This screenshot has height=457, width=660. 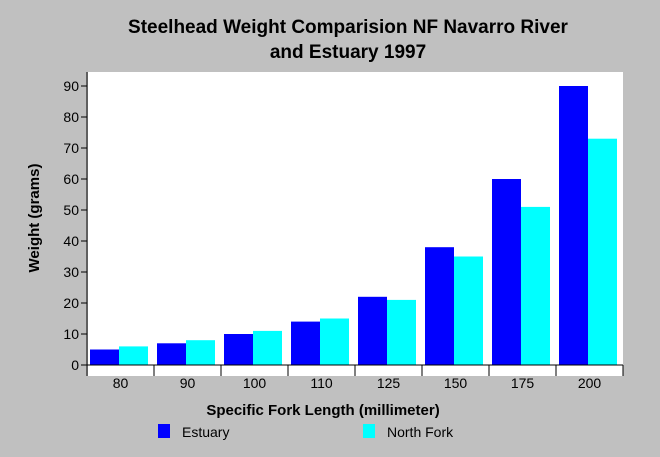 What do you see at coordinates (71, 303) in the screenshot?
I see `y-tick-label-20: 20` at bounding box center [71, 303].